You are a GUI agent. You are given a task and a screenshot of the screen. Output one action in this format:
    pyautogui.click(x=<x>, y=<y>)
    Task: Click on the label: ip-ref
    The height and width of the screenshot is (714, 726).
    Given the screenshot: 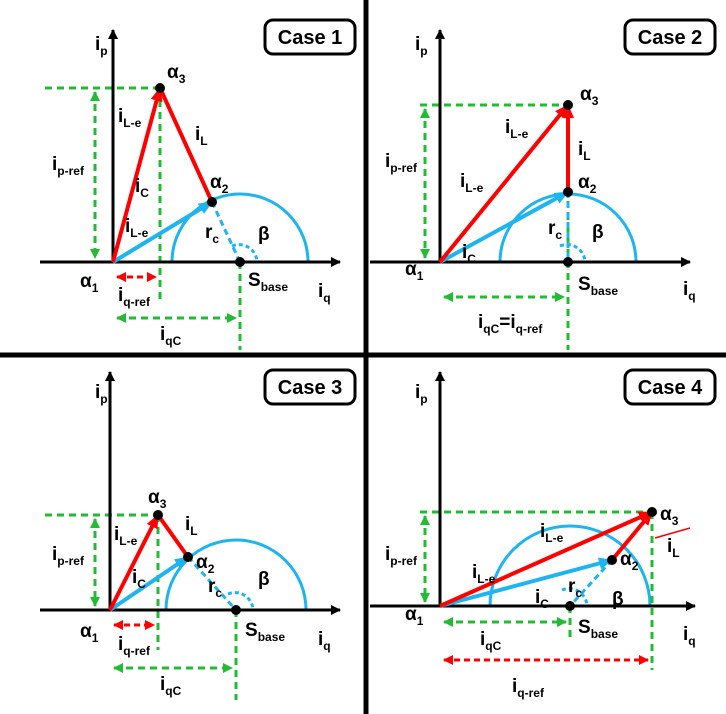 What is the action you would take?
    pyautogui.click(x=401, y=556)
    